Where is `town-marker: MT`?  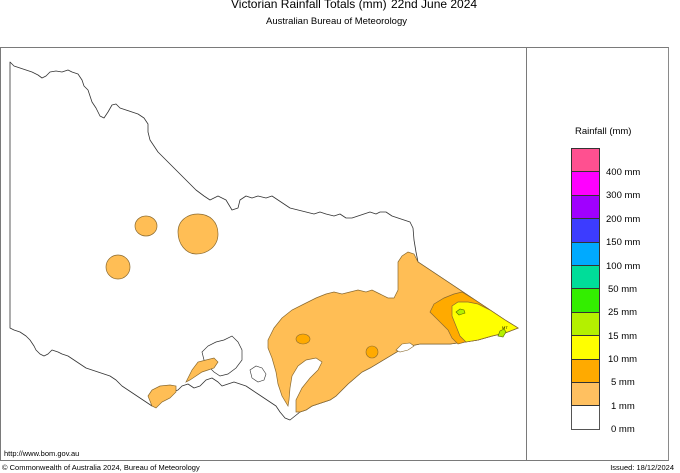 town-marker: MT is located at coordinates (505, 327).